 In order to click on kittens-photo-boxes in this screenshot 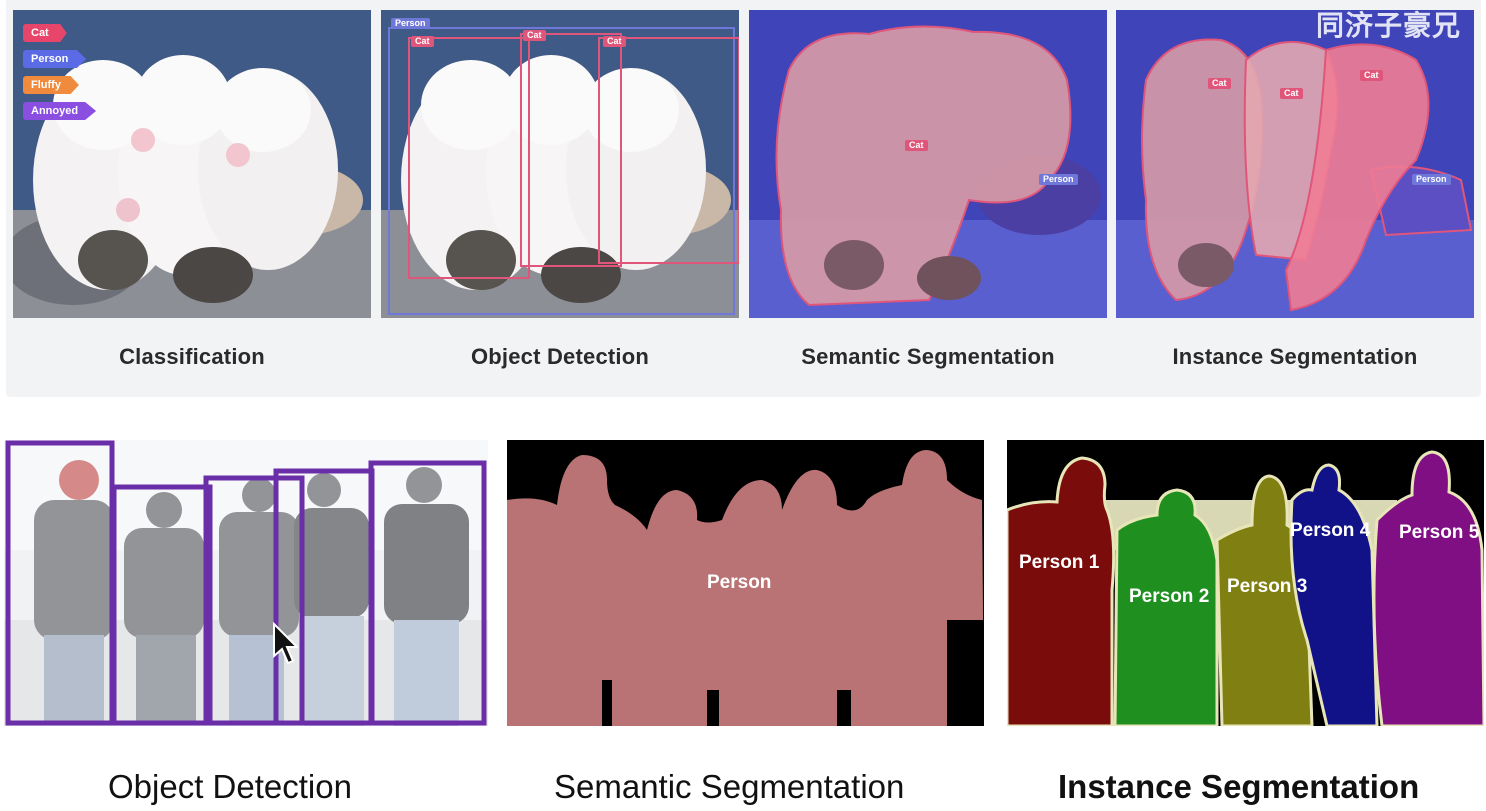, I will do `click(560, 164)`.